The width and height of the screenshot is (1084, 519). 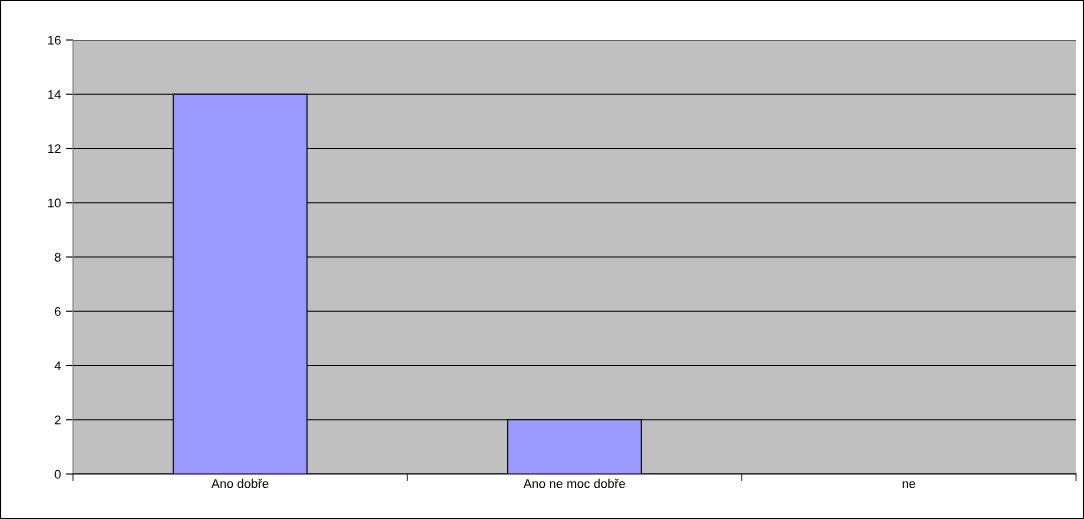 I want to click on y-tick-label: 6, so click(x=57, y=311).